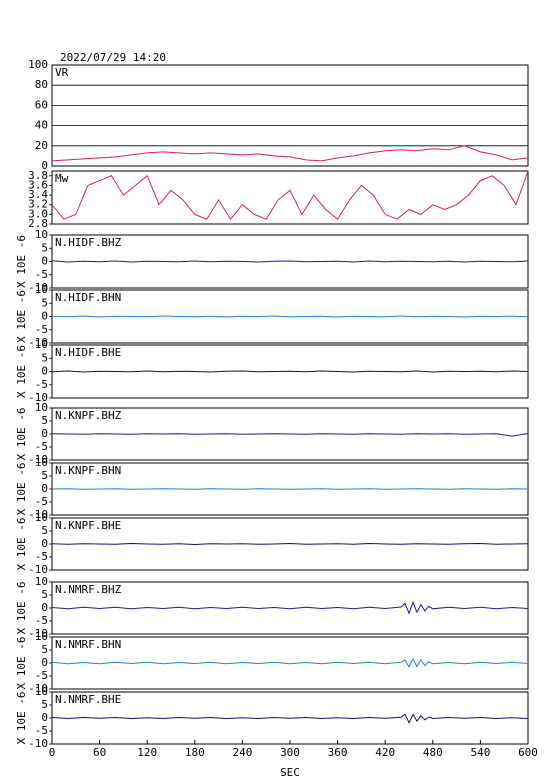 This screenshot has height=781, width=554. Describe the element at coordinates (242, 752) in the screenshot. I see `x-tick-label: 240` at that location.